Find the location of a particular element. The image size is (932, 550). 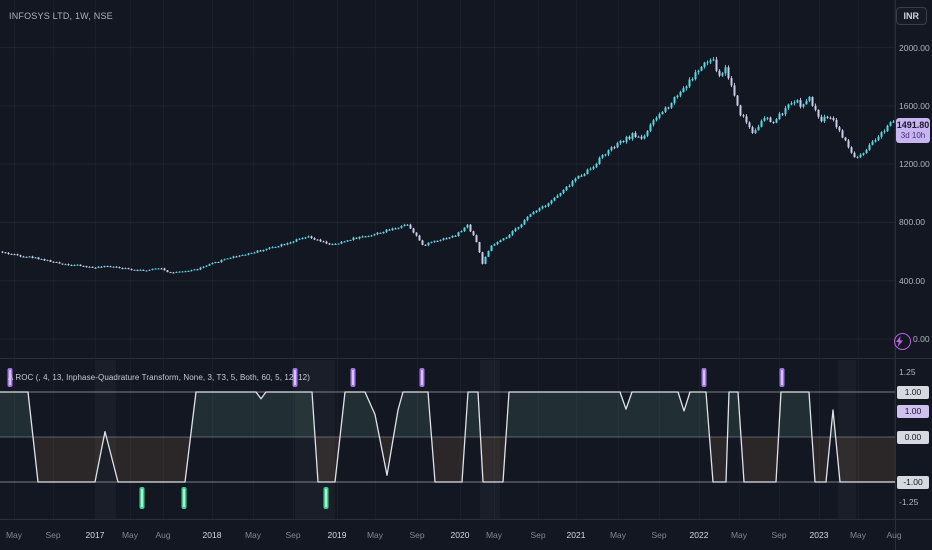

lightning-bolt-glyph is located at coordinates (899, 341).